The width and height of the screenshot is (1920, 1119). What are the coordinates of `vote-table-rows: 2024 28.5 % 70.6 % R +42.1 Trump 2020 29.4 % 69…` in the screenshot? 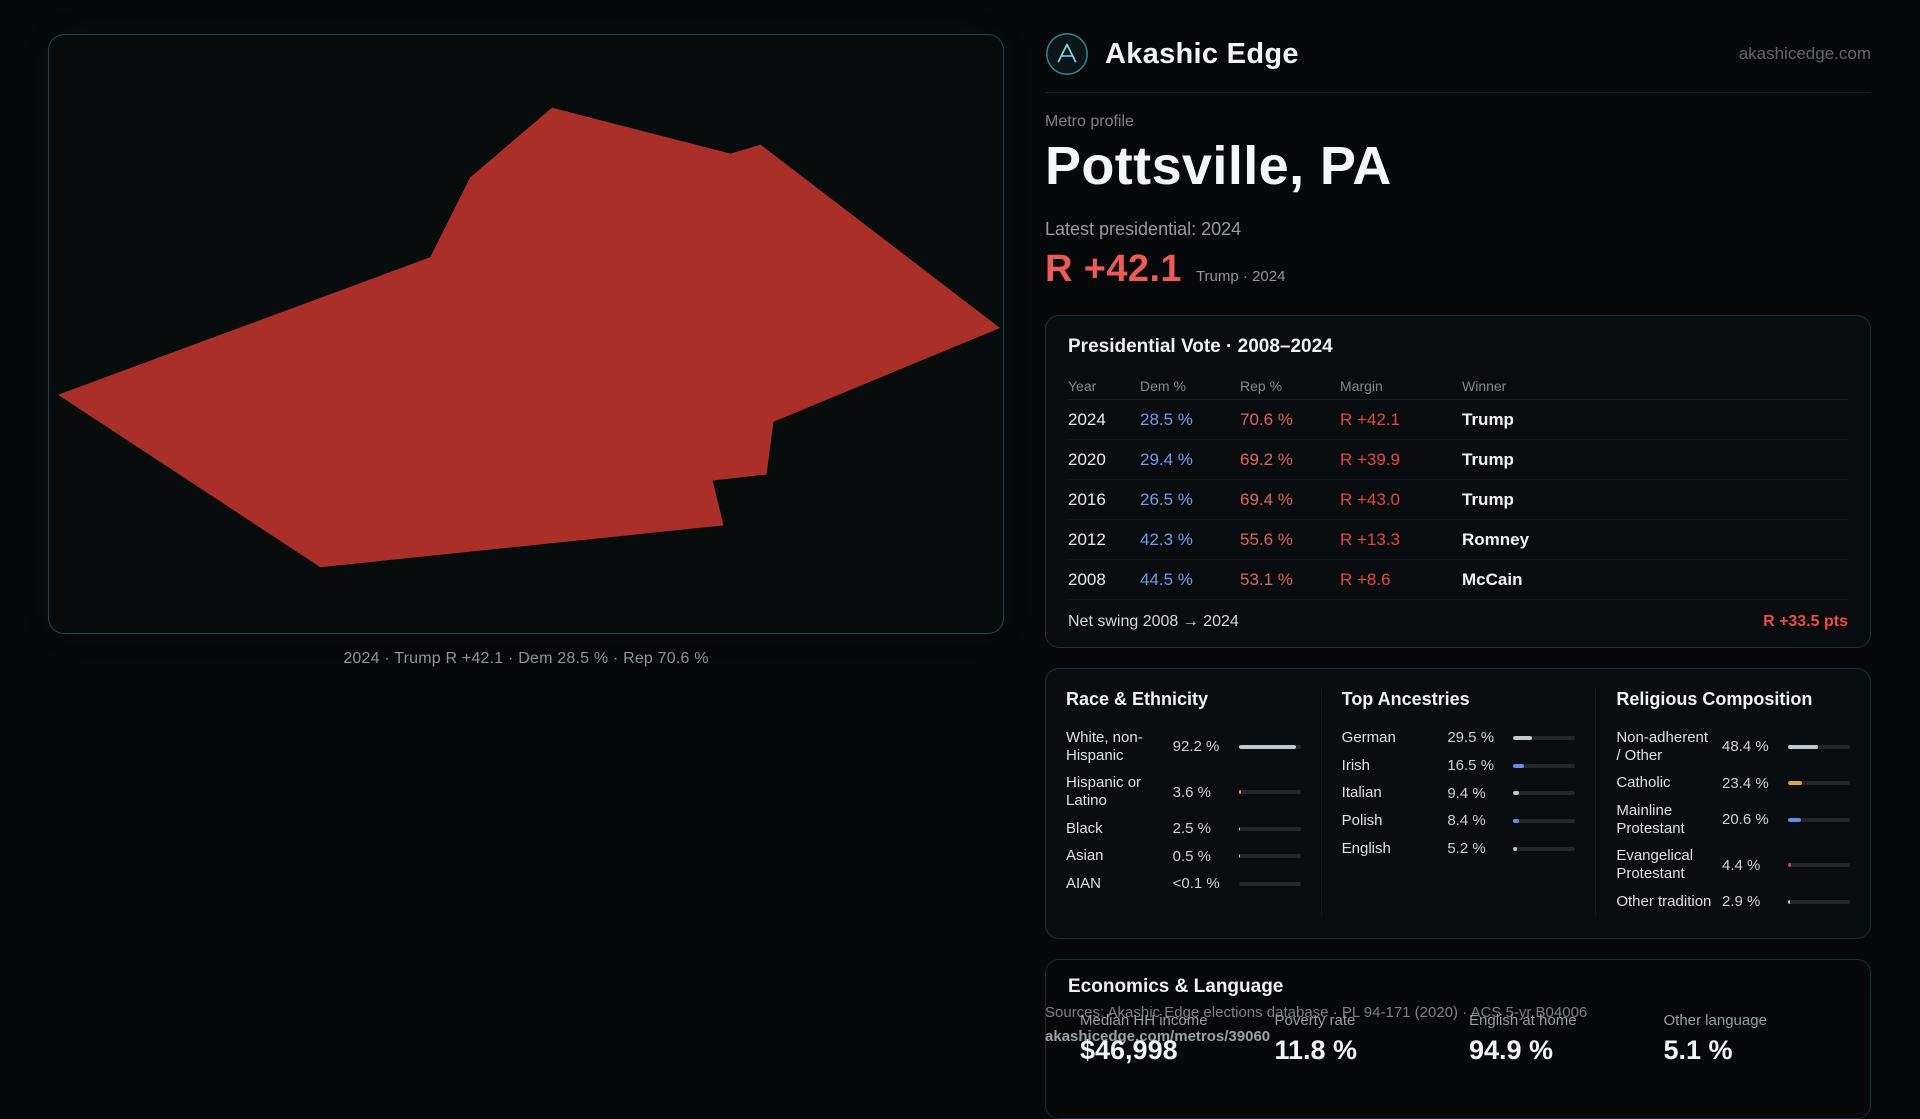 It's located at (1458, 500).